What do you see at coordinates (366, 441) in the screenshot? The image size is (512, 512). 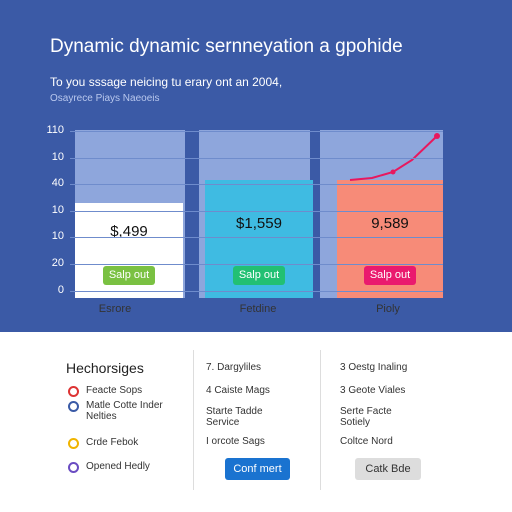 I see `feature-item: Coltce Nord` at bounding box center [366, 441].